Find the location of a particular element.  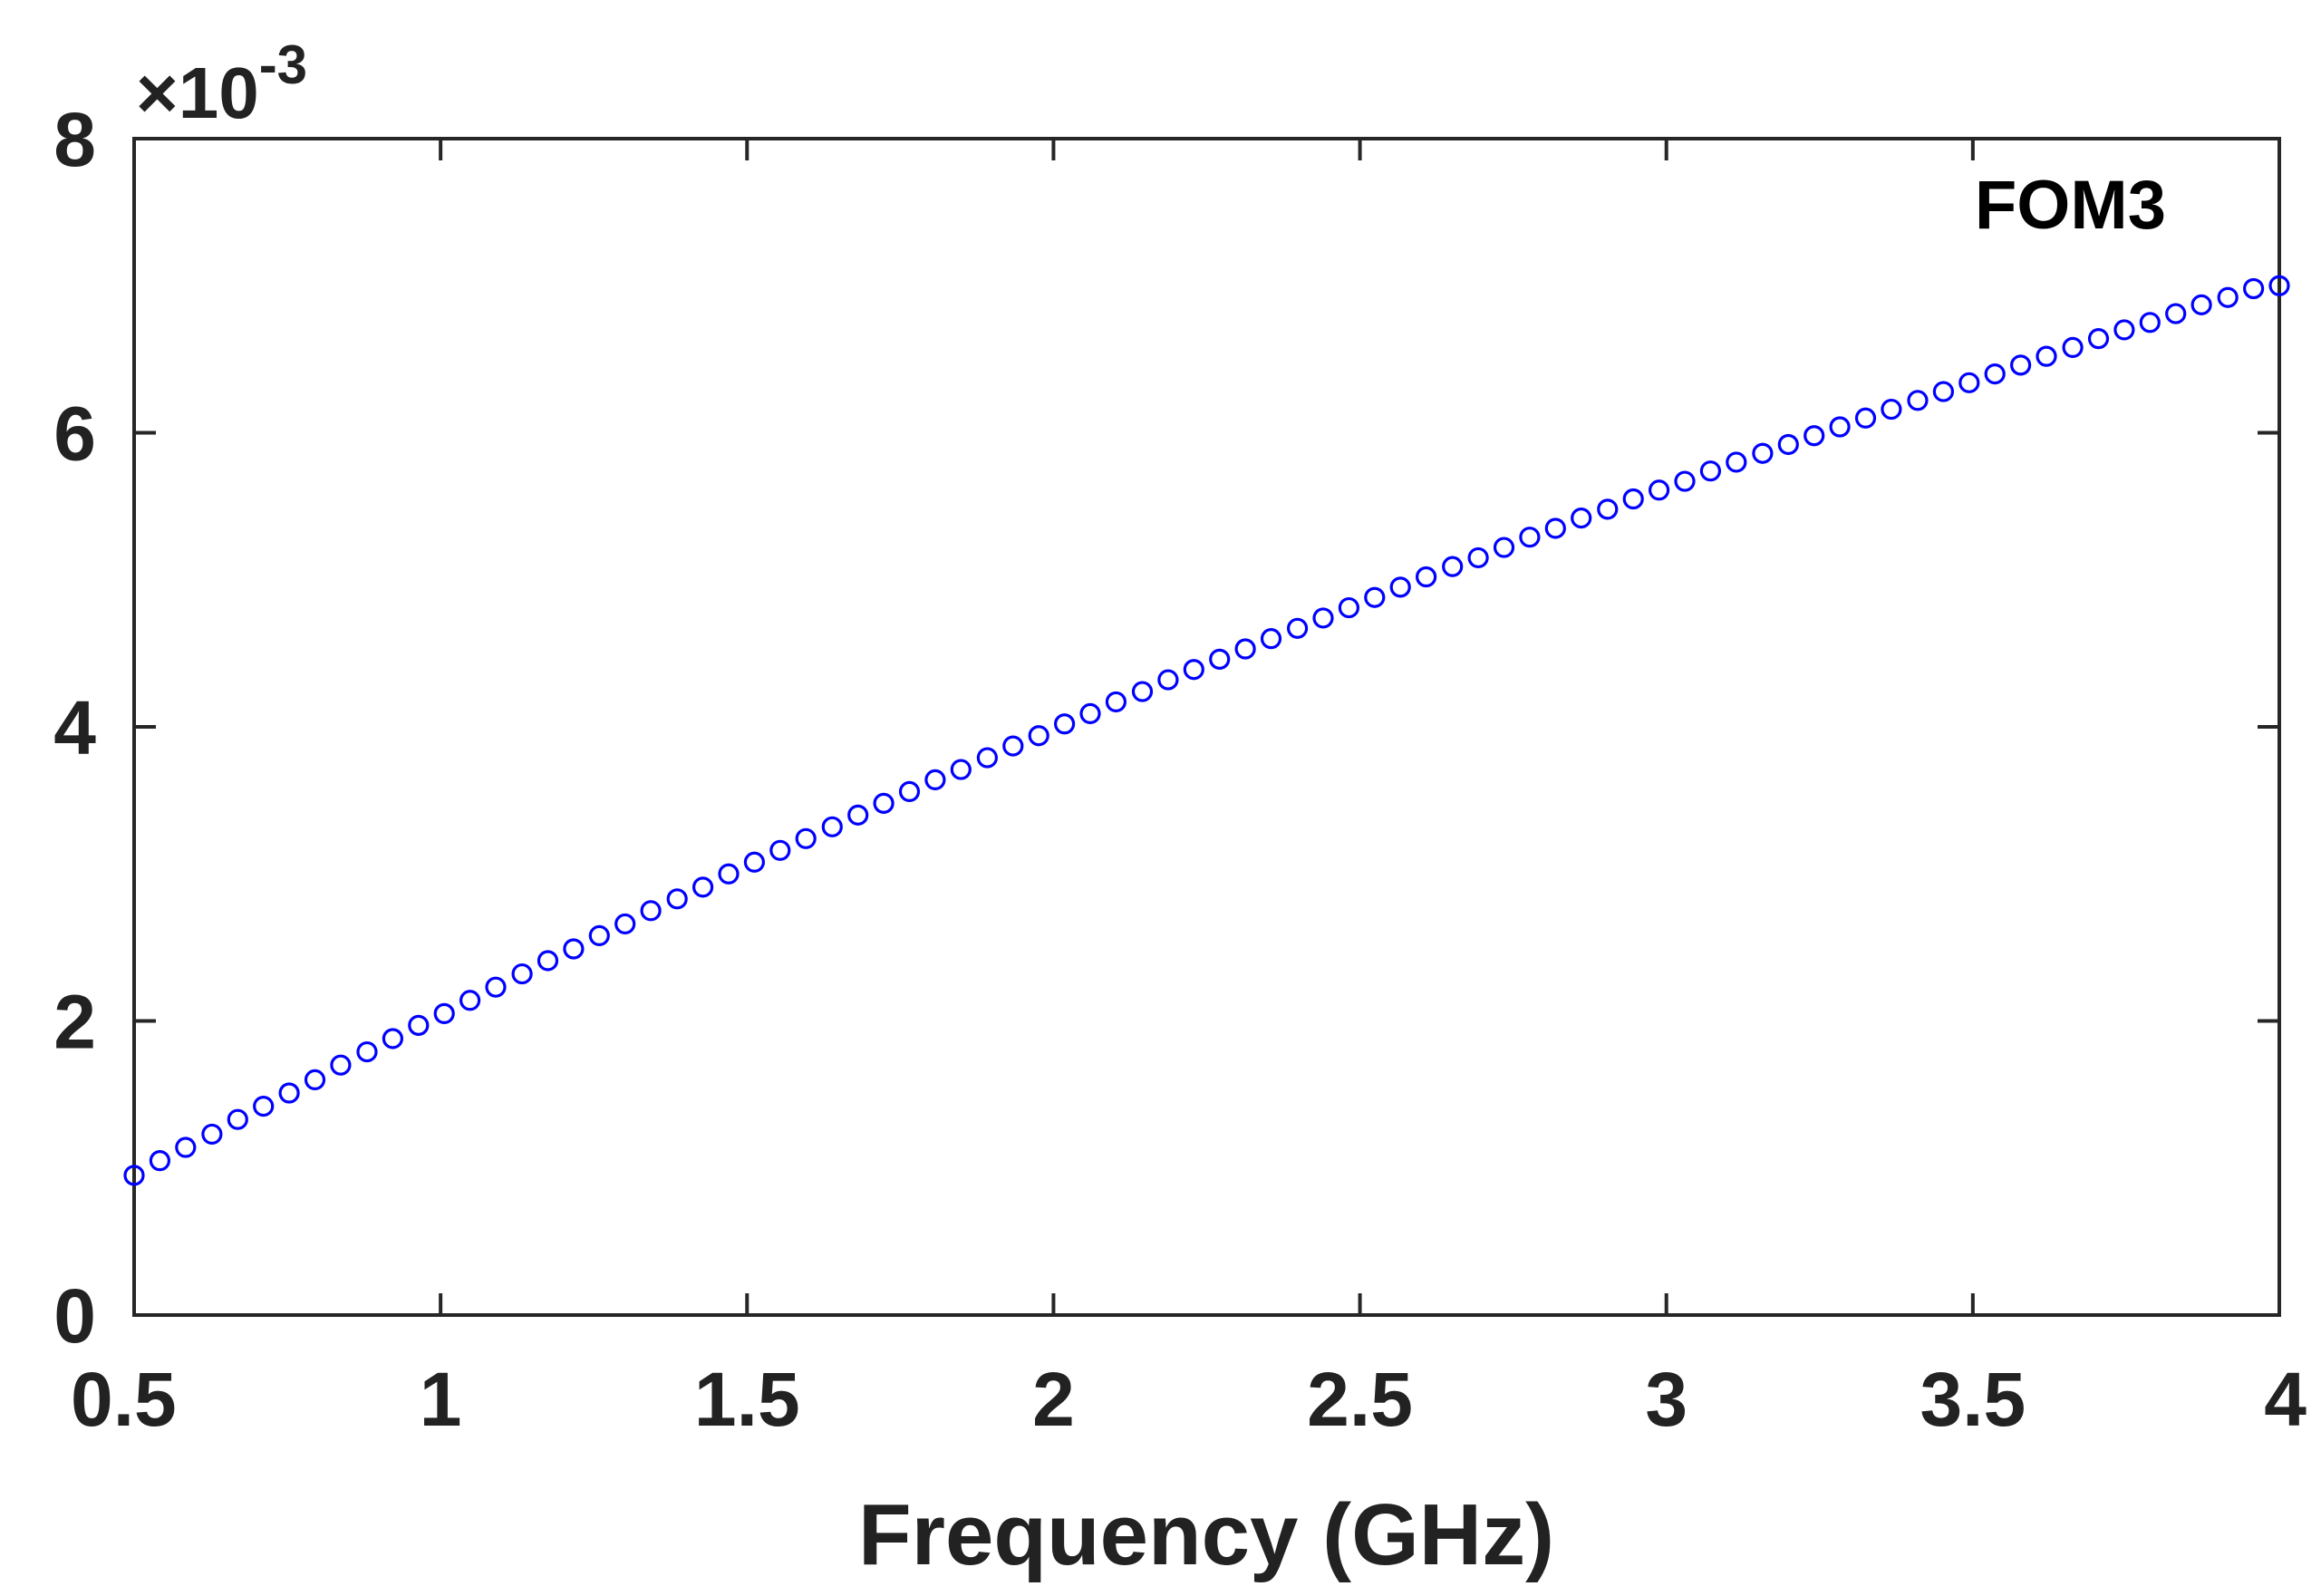

x-tick-label: 1 is located at coordinates (441, 1399).